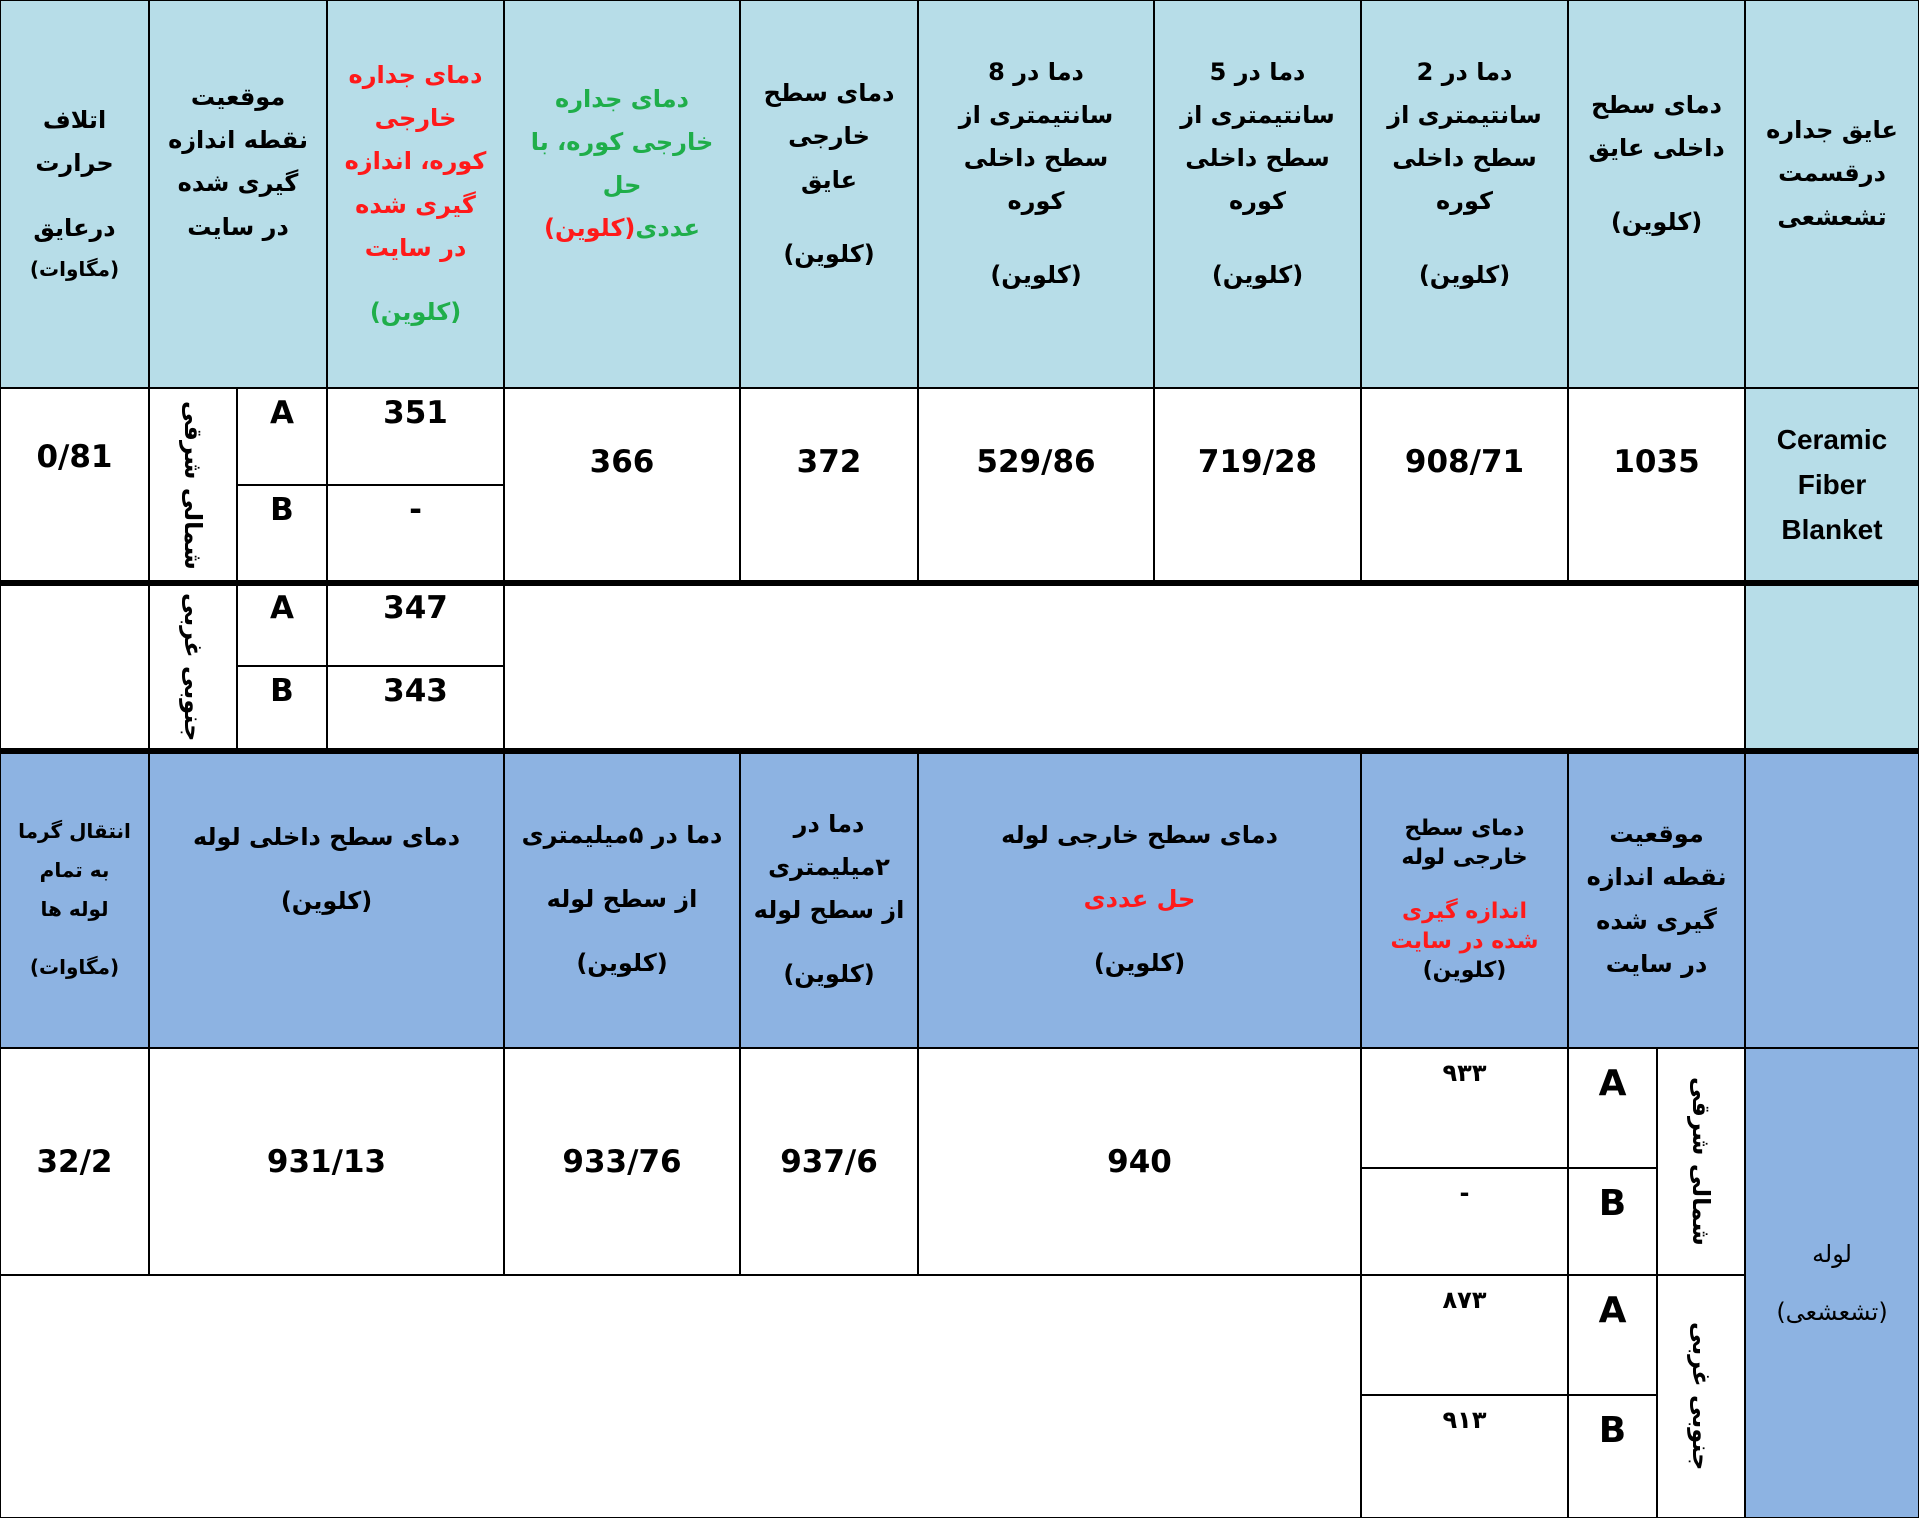 This screenshot has height=1518, width=1919. Describe the element at coordinates (1464, 941) in the screenshot. I see `text: شده در سایت` at that location.